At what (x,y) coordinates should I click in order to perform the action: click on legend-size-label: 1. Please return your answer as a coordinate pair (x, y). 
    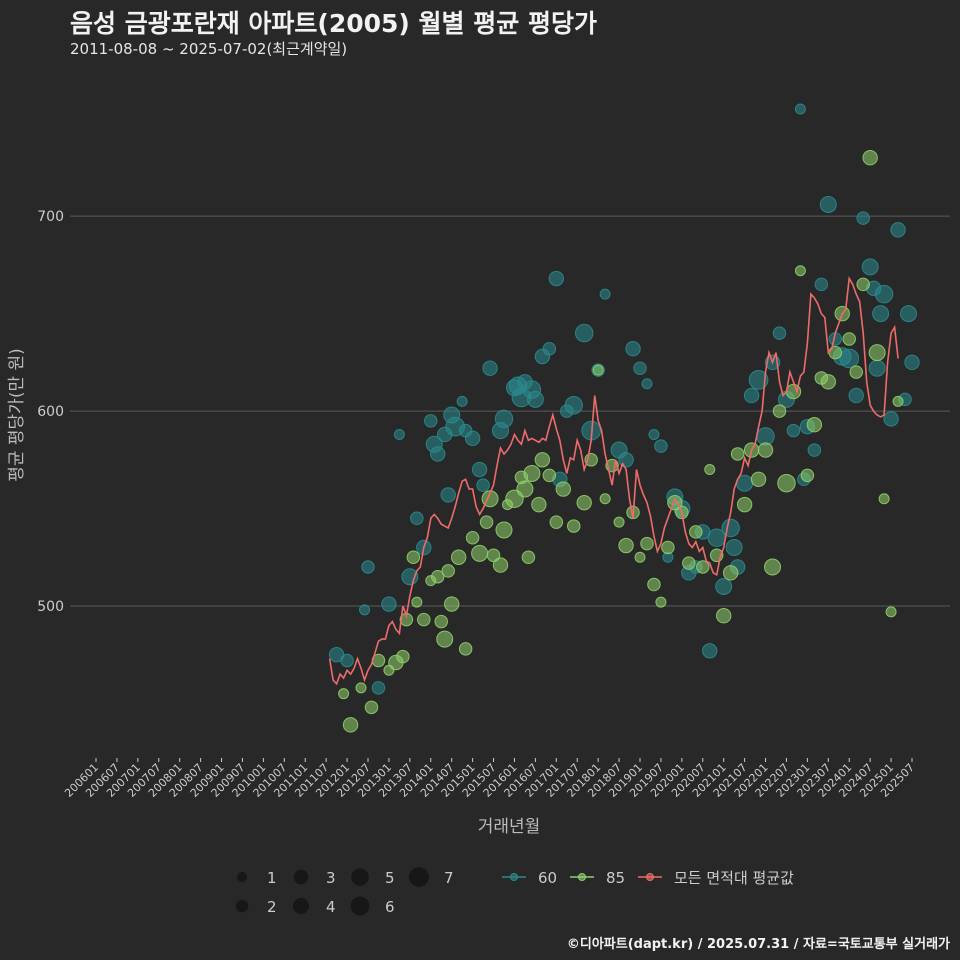
    Looking at the image, I should click on (272, 878).